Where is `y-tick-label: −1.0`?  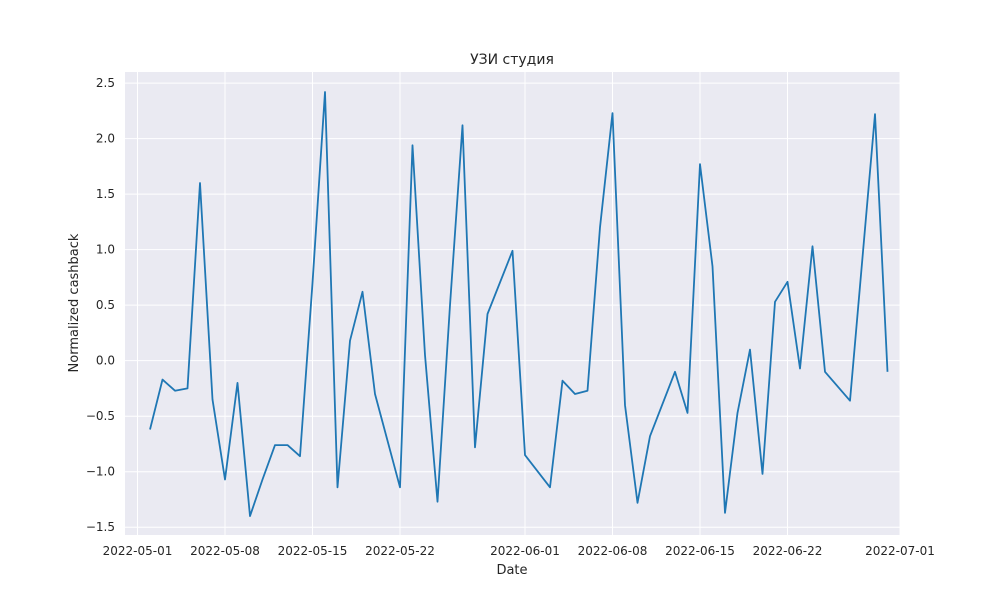
y-tick-label: −1.0 is located at coordinates (100, 472).